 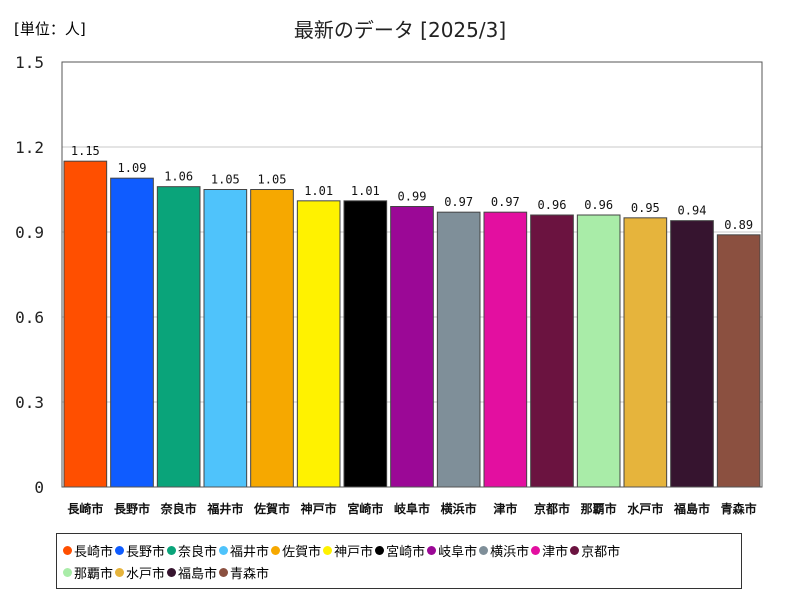 I want to click on x-tick-label: 福井市, so click(x=224, y=508).